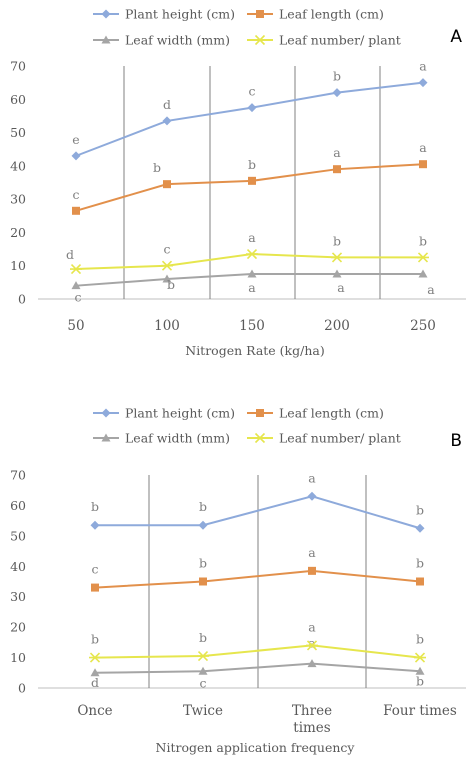 This screenshot has width=467, height=761. What do you see at coordinates (267, 719) in the screenshot?
I see `x-axis-ticks: Once Twice Three times Four times` at bounding box center [267, 719].